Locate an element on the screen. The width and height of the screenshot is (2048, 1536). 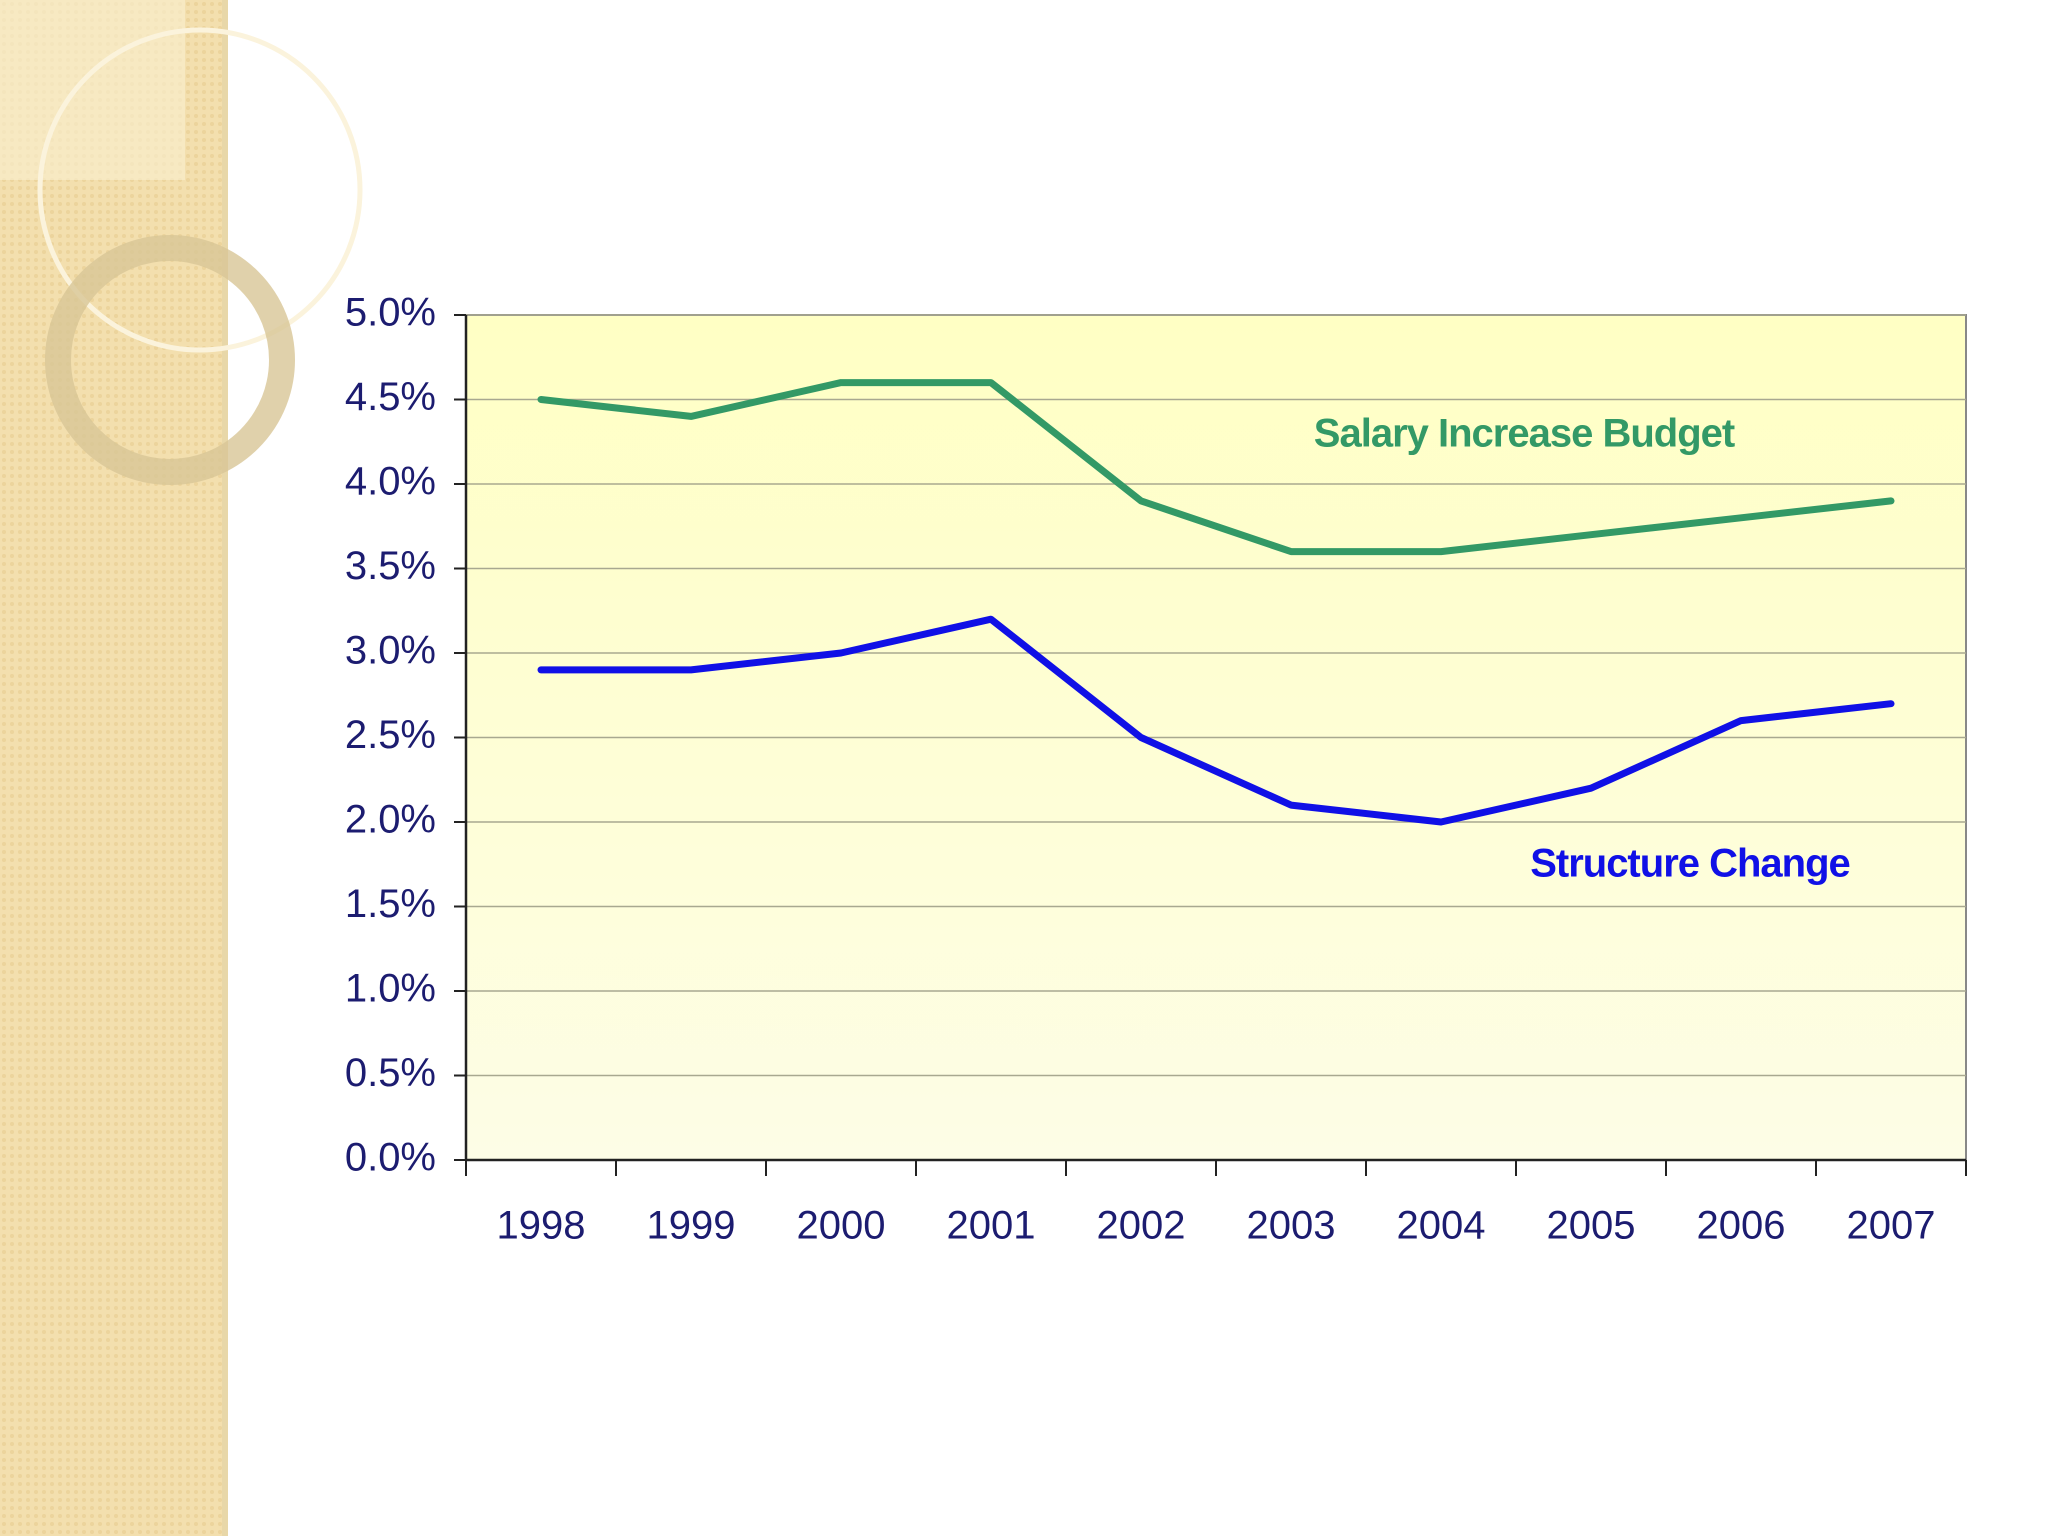
y-tick-label: 0.0% is located at coordinates (390, 1158).